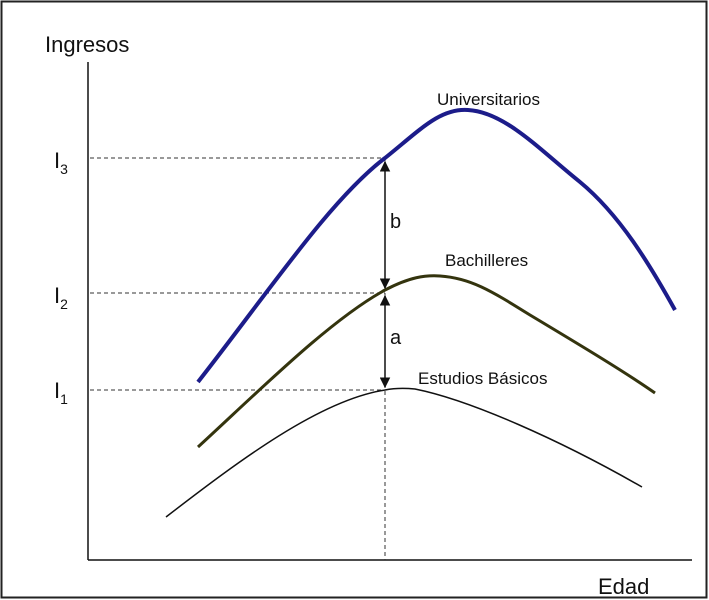 The image size is (709, 600). I want to click on curve-label: Estudios Básicos, so click(482, 378).